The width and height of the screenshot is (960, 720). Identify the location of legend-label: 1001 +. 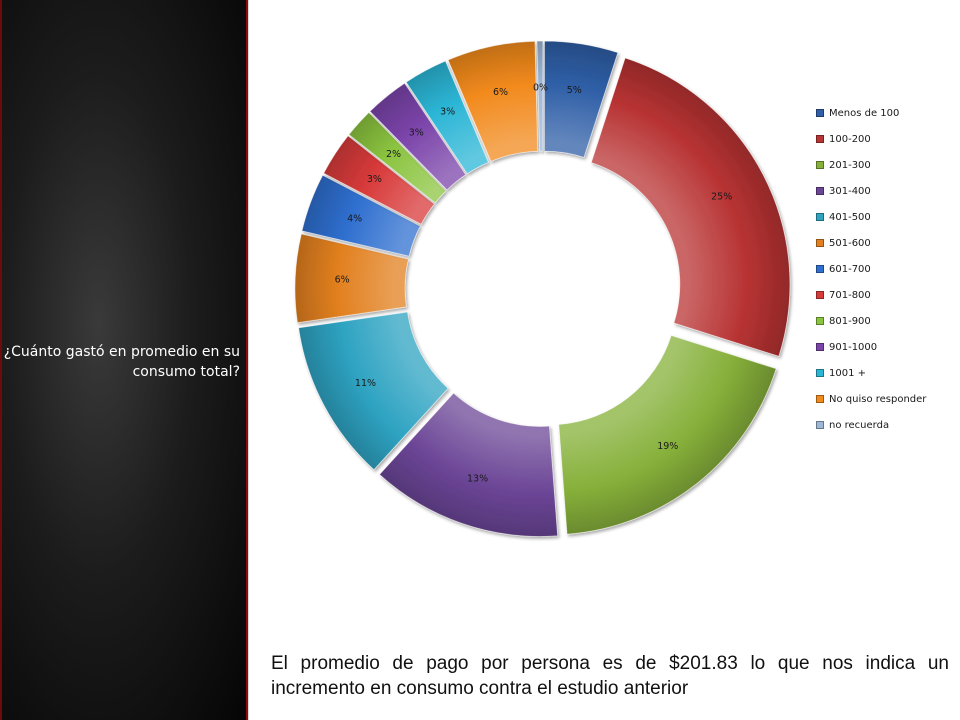
(848, 373).